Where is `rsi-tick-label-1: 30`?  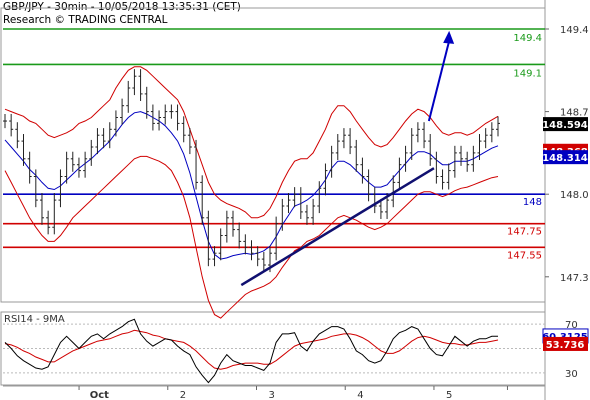 rsi-tick-label-1: 30 is located at coordinates (571, 374).